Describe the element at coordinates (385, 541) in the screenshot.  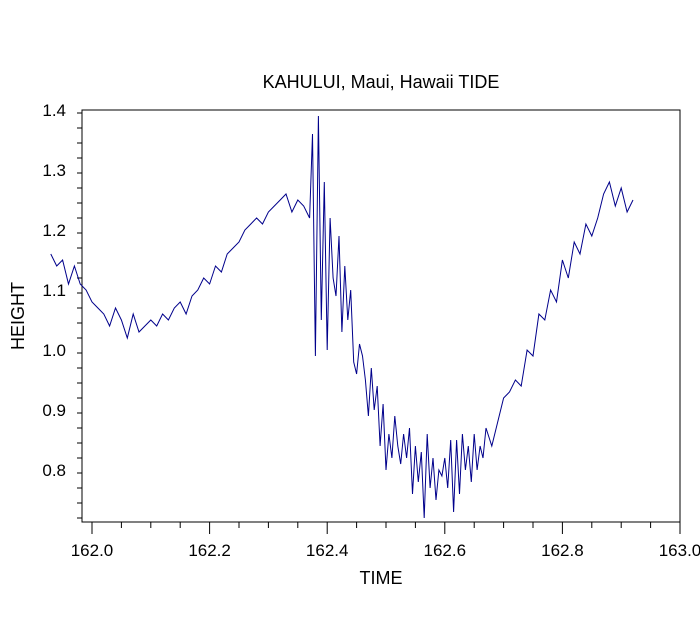
I see `x-axis: 162.0 162.2 162.4 162.6 162.8 163.0` at that location.